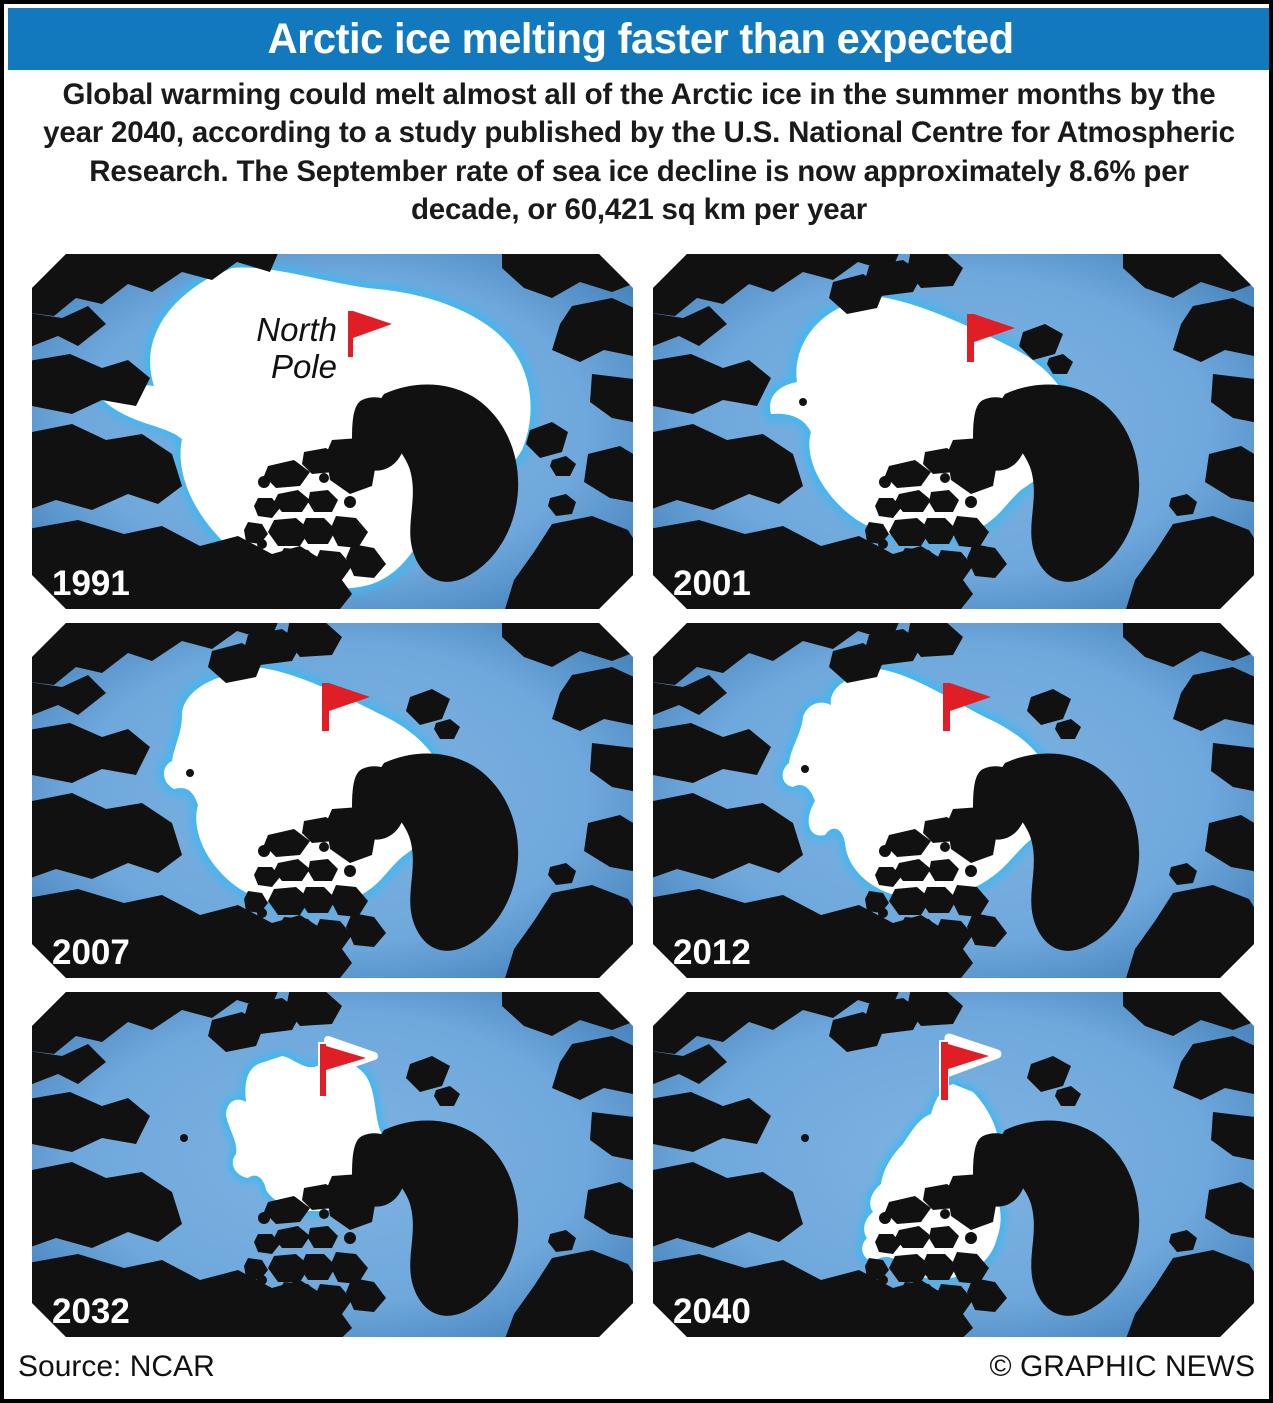 The image size is (1273, 1403). I want to click on arctic-map-2040, so click(953, 1164).